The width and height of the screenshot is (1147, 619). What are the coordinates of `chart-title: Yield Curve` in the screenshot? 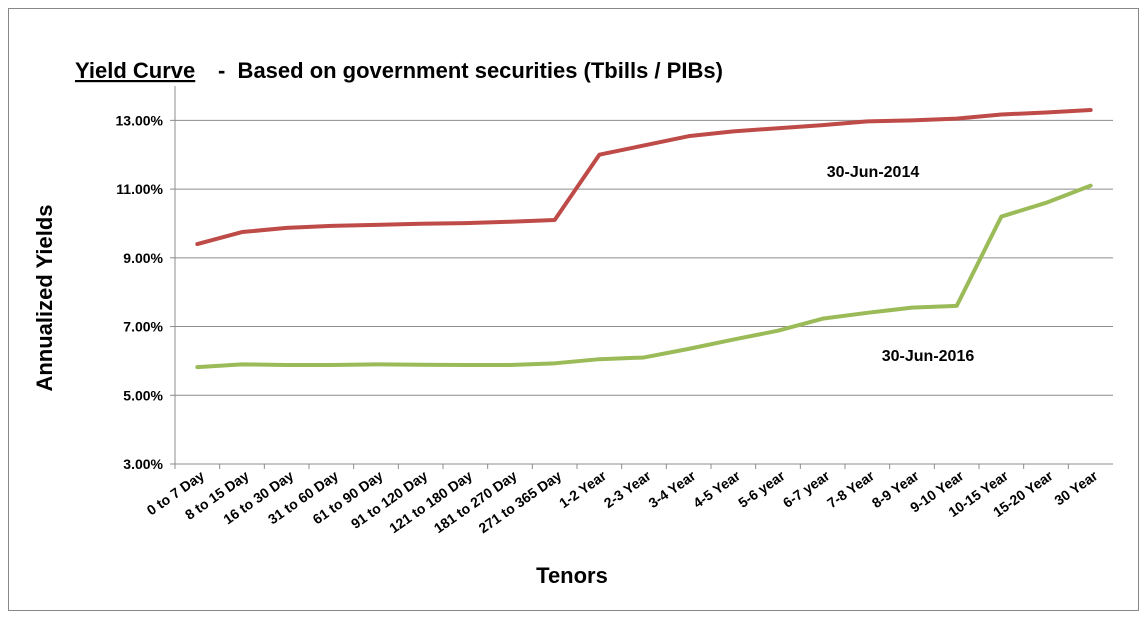 It's located at (135, 70).